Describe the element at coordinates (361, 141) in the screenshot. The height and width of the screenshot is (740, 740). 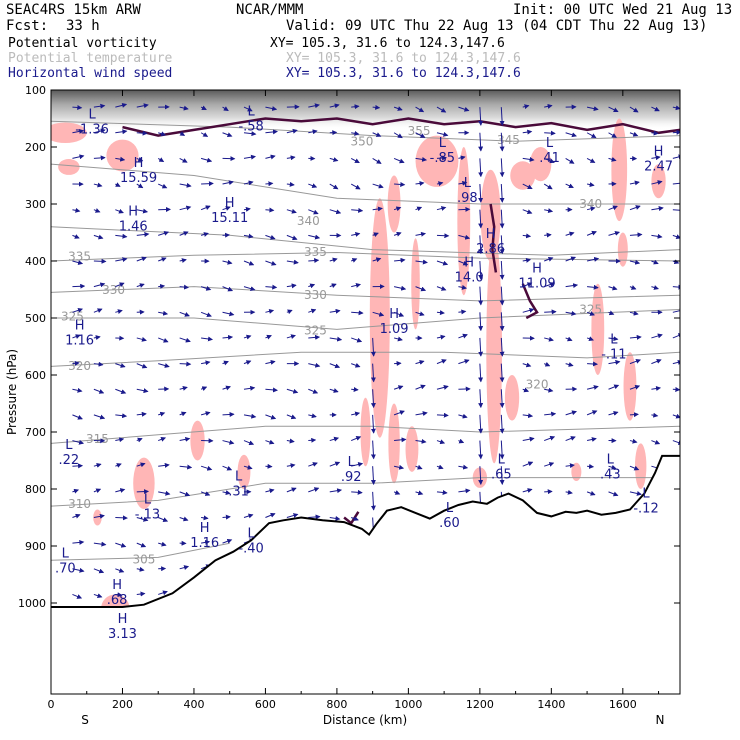
I see `theta-label: 350` at that location.